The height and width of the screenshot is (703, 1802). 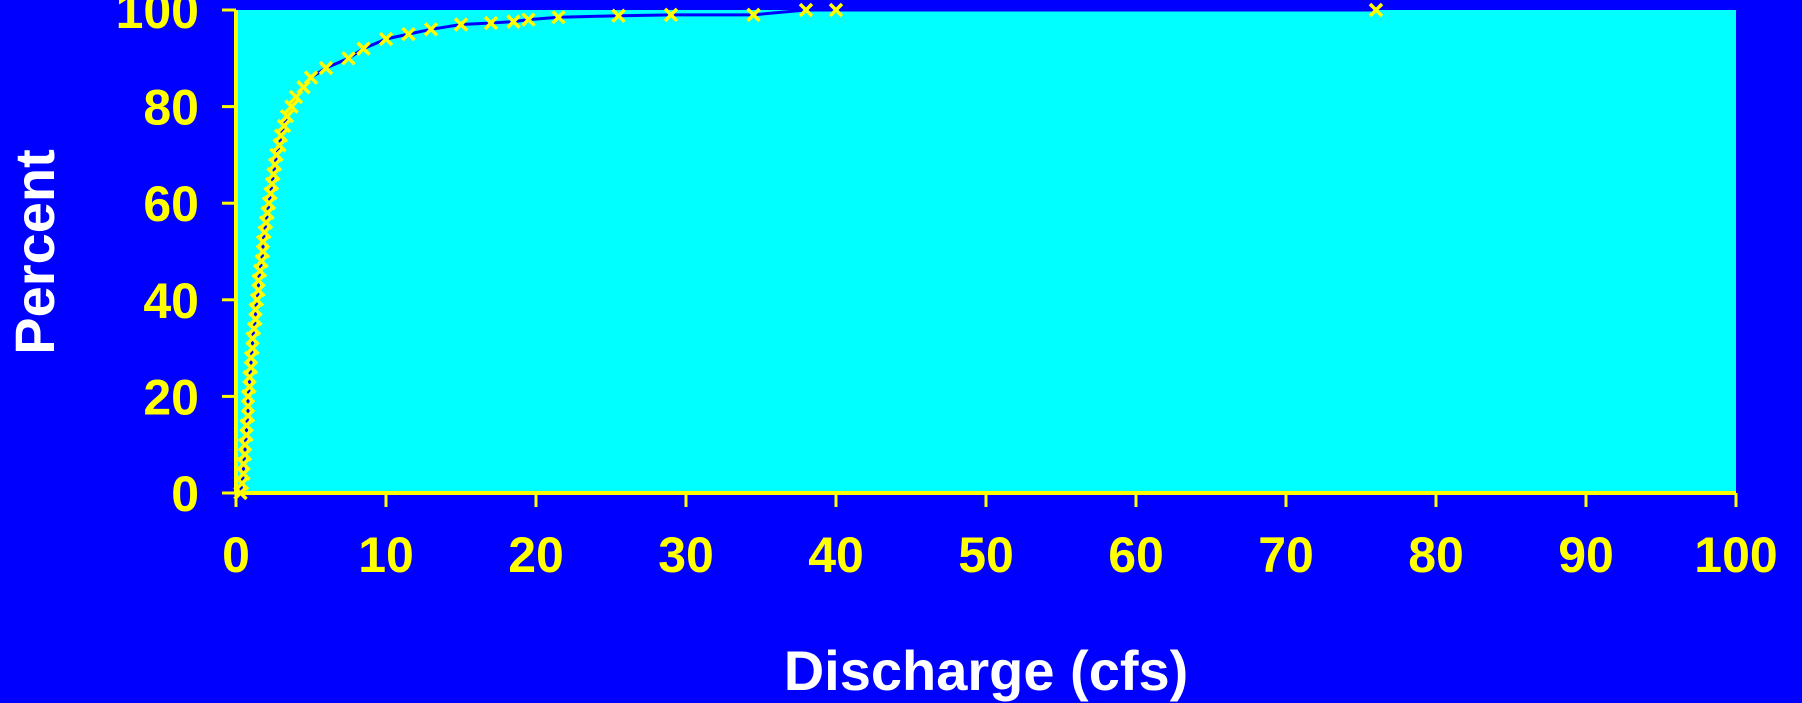 I want to click on x-tick-label: 80, so click(x=1436, y=555).